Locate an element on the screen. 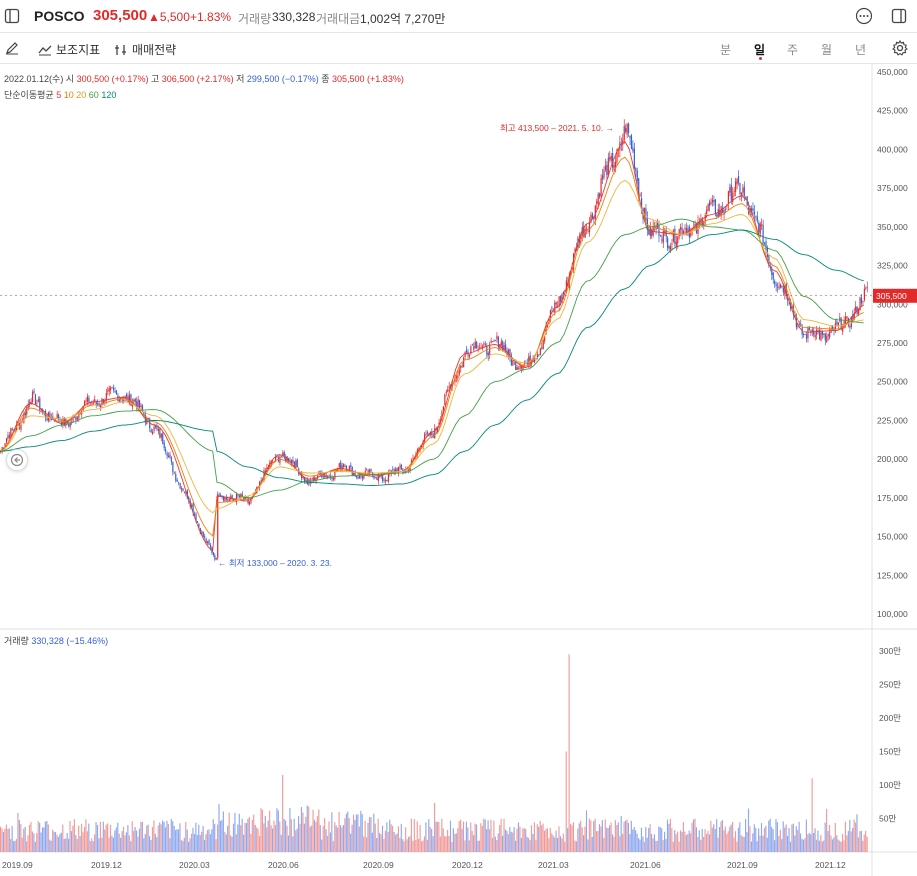 The height and width of the screenshot is (876, 917). strategy-button: 매매전략 is located at coordinates (145, 49).